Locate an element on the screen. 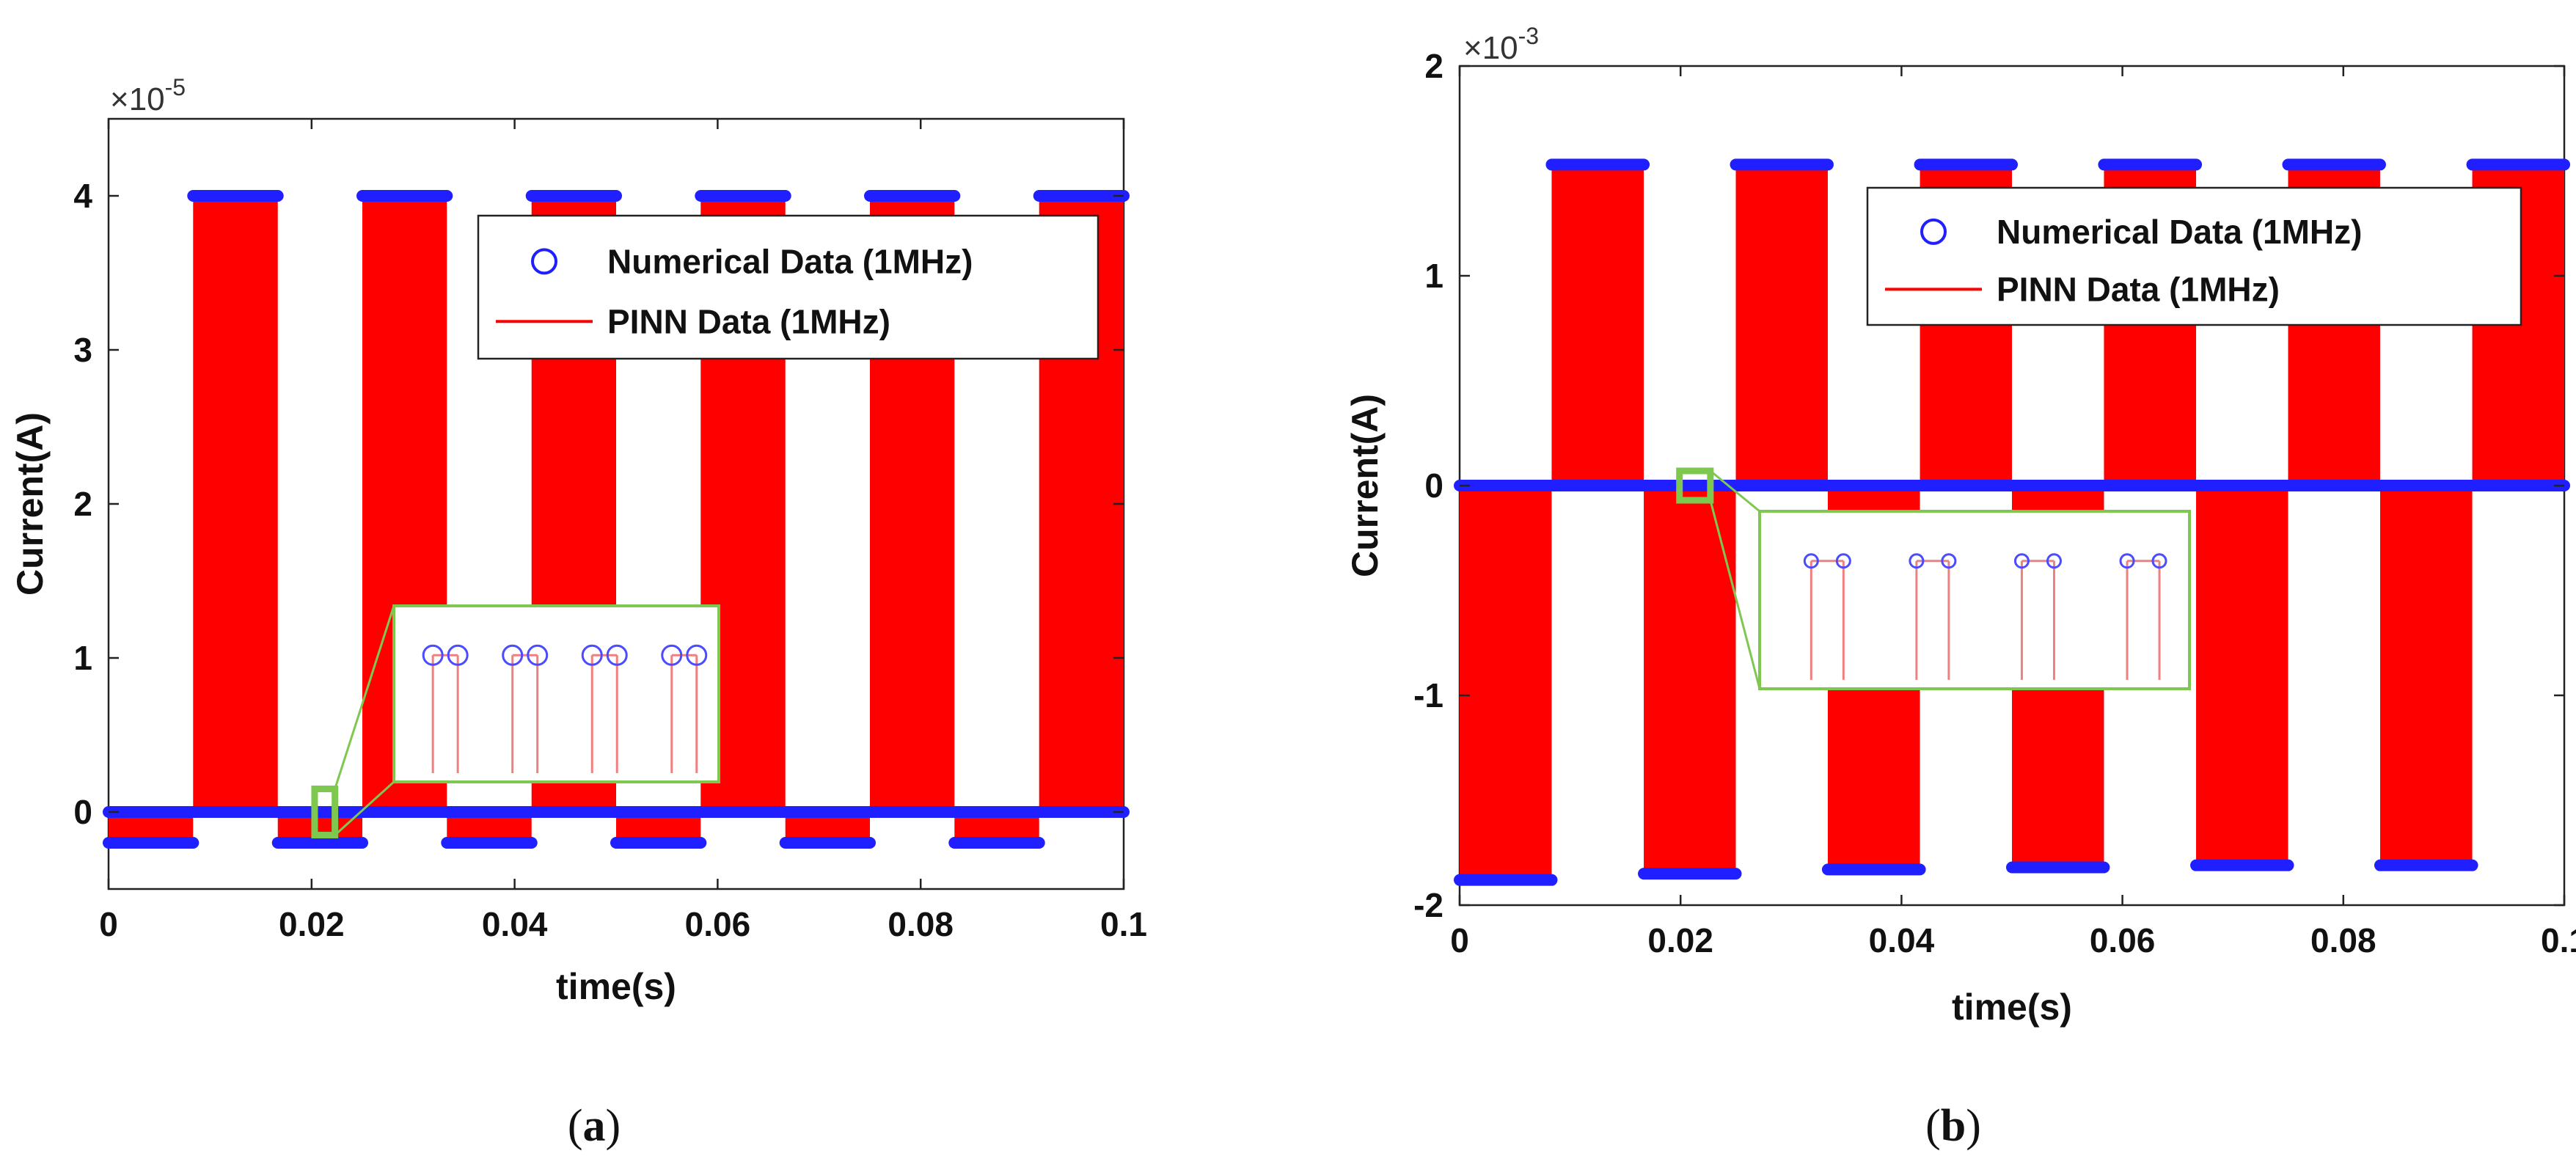 Image resolution: width=2576 pixels, height=1167 pixels. y-tick-label: -1 is located at coordinates (1428, 695).